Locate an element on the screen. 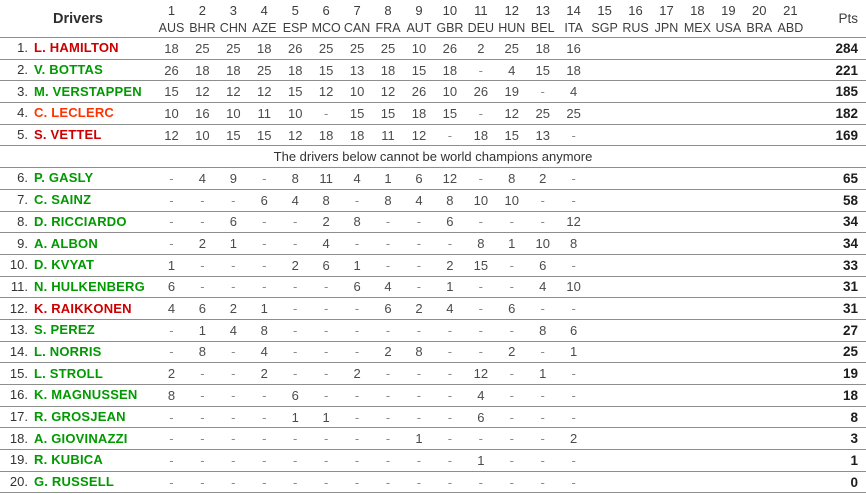 This screenshot has height=494, width=866. points-cell: 18 is located at coordinates (326, 134).